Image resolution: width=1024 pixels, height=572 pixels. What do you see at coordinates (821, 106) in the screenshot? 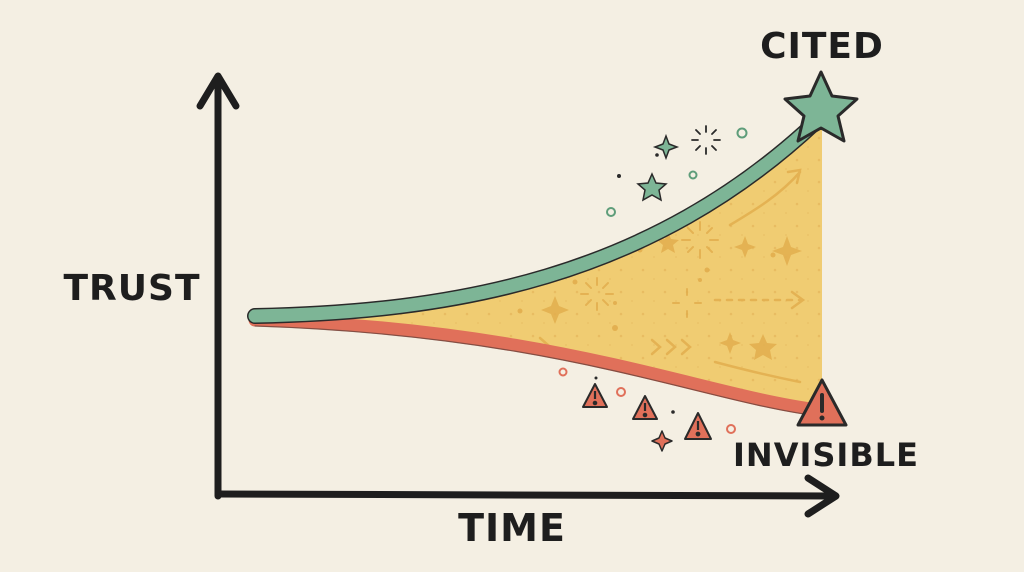
I see `cited-star-icon` at bounding box center [821, 106].